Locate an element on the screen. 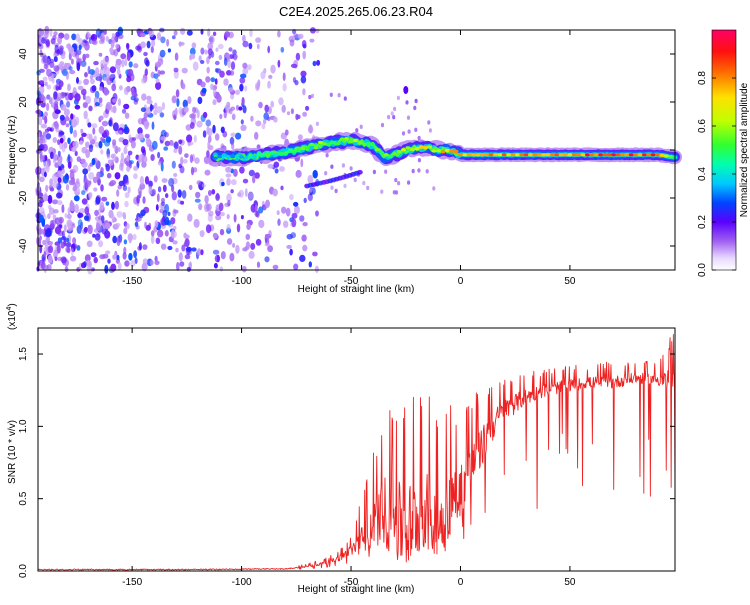 This screenshot has height=605, width=750. x-tick-label: 0 is located at coordinates (461, 281).